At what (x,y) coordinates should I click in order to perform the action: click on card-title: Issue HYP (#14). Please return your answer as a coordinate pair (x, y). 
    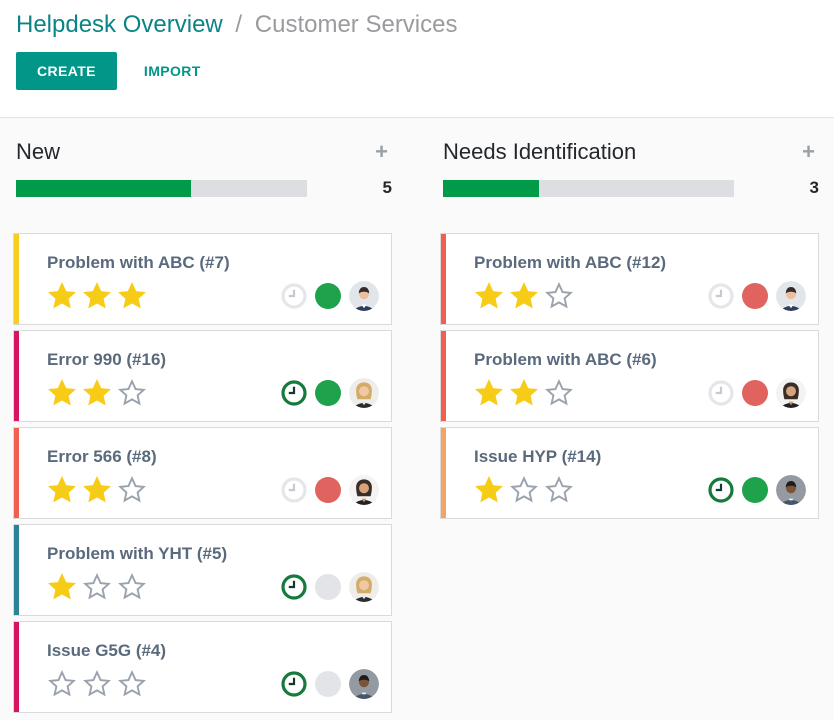
    Looking at the image, I should click on (538, 456).